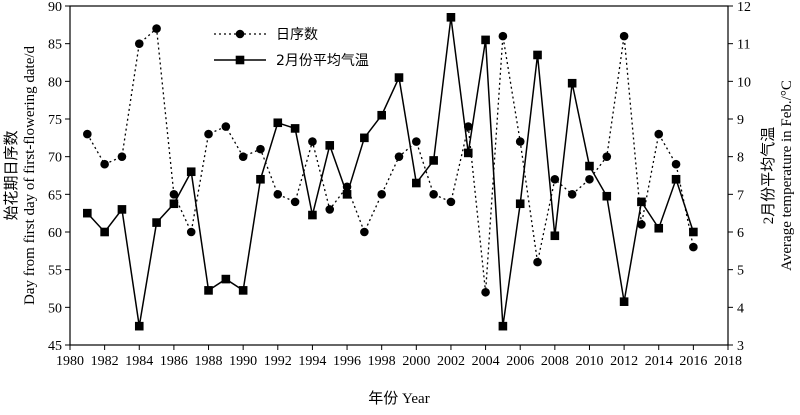 The height and width of the screenshot is (415, 800). Describe the element at coordinates (693, 361) in the screenshot. I see `x-tick-label: 2016` at that location.